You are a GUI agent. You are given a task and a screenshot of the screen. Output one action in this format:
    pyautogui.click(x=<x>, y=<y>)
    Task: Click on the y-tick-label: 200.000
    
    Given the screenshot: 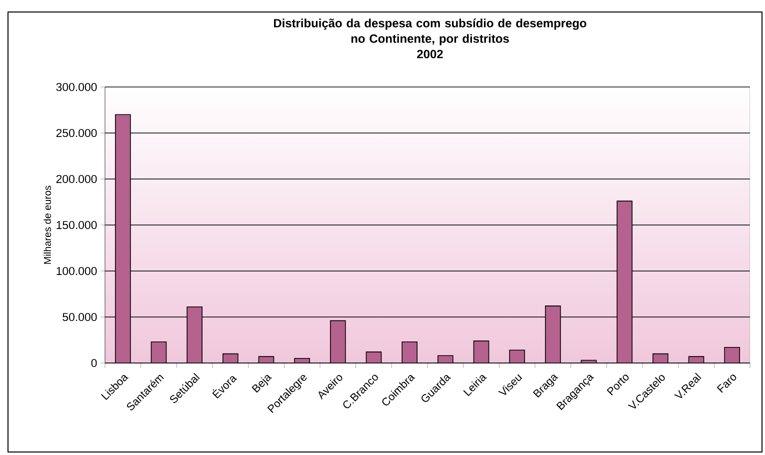 What is the action you would take?
    pyautogui.click(x=76, y=179)
    